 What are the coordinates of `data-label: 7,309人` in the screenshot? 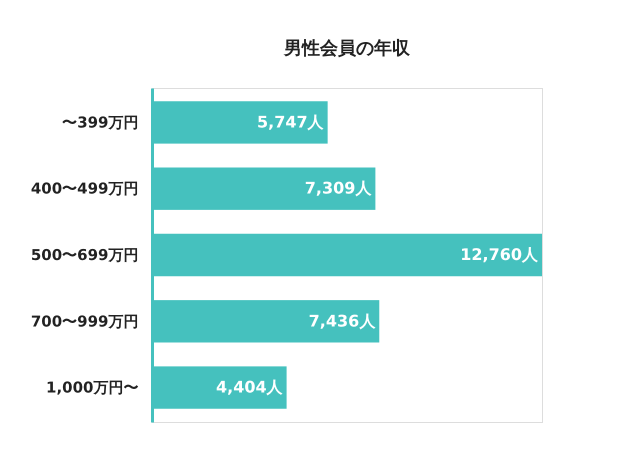 It's located at (338, 188).